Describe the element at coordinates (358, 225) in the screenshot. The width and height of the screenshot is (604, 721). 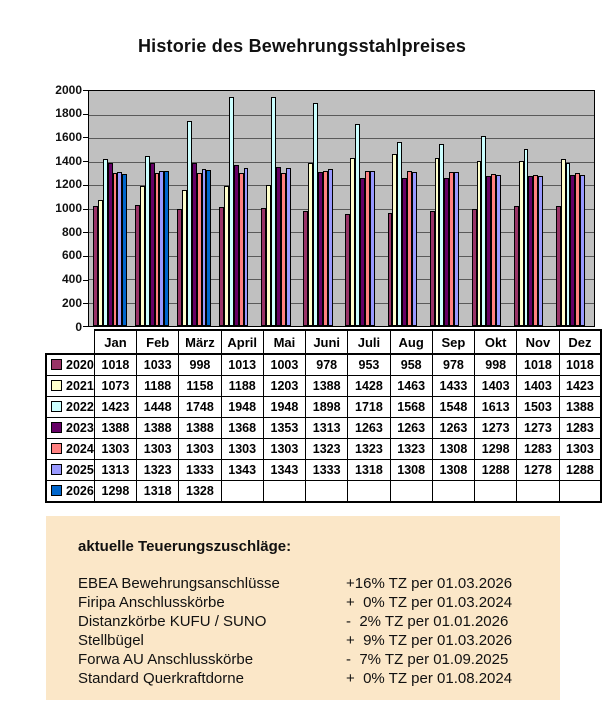
I see `bar-2022-Juli` at that location.